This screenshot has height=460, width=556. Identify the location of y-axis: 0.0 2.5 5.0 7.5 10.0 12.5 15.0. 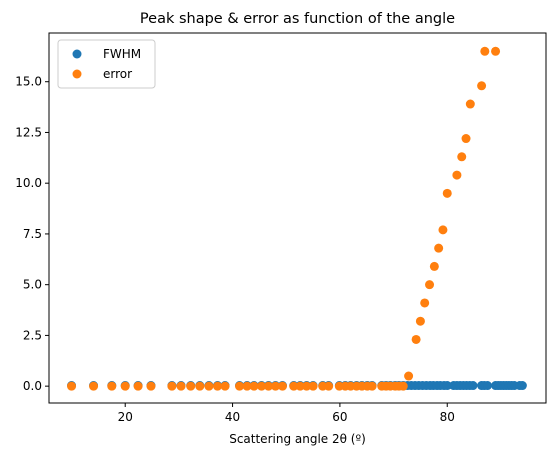
(32, 234).